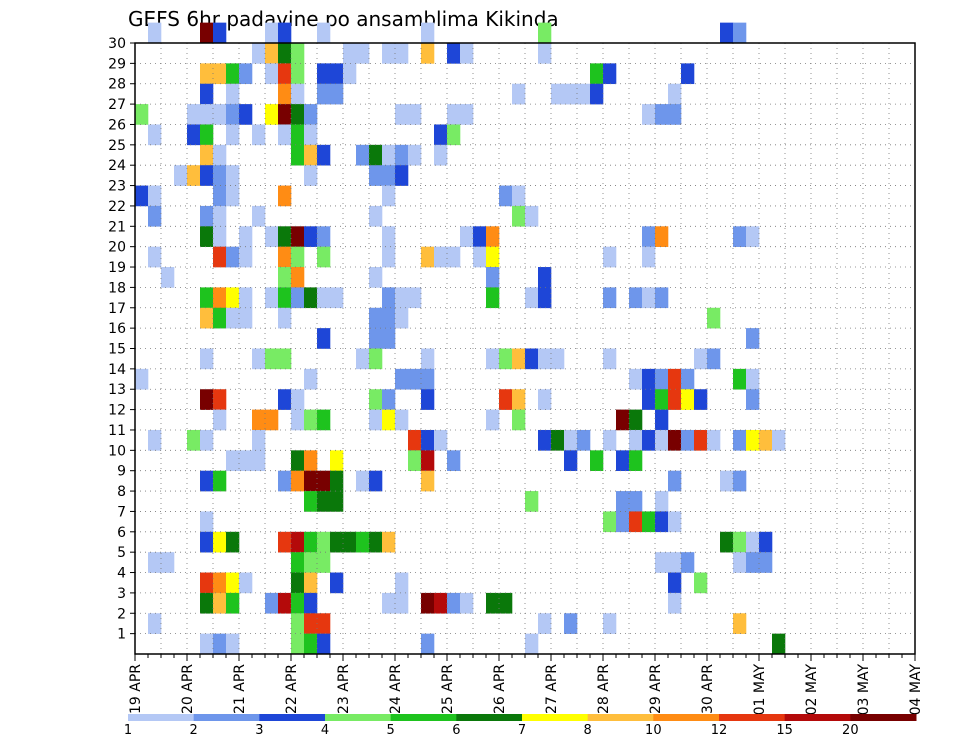  Describe the element at coordinates (850, 730) in the screenshot. I see `colorbar-label: 20` at that location.